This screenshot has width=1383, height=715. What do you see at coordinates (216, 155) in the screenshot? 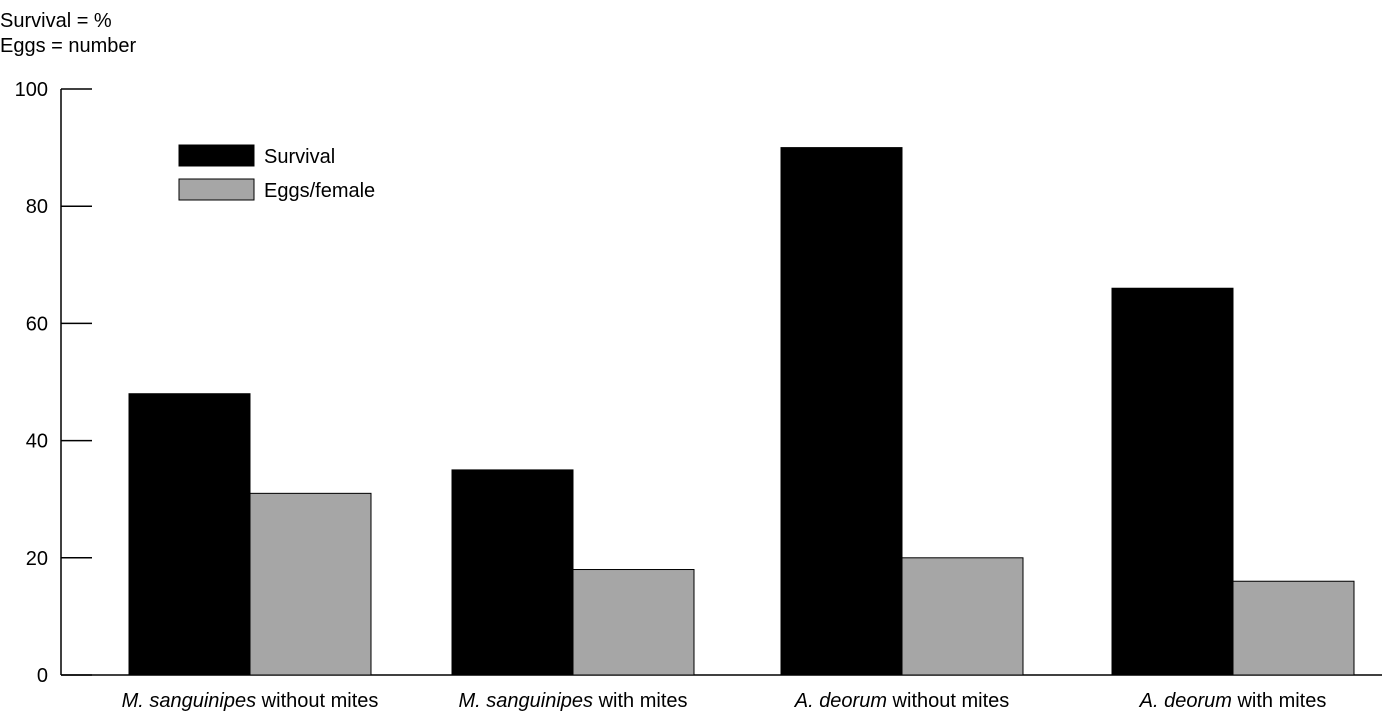
I see `legend-swatch-survival` at bounding box center [216, 155].